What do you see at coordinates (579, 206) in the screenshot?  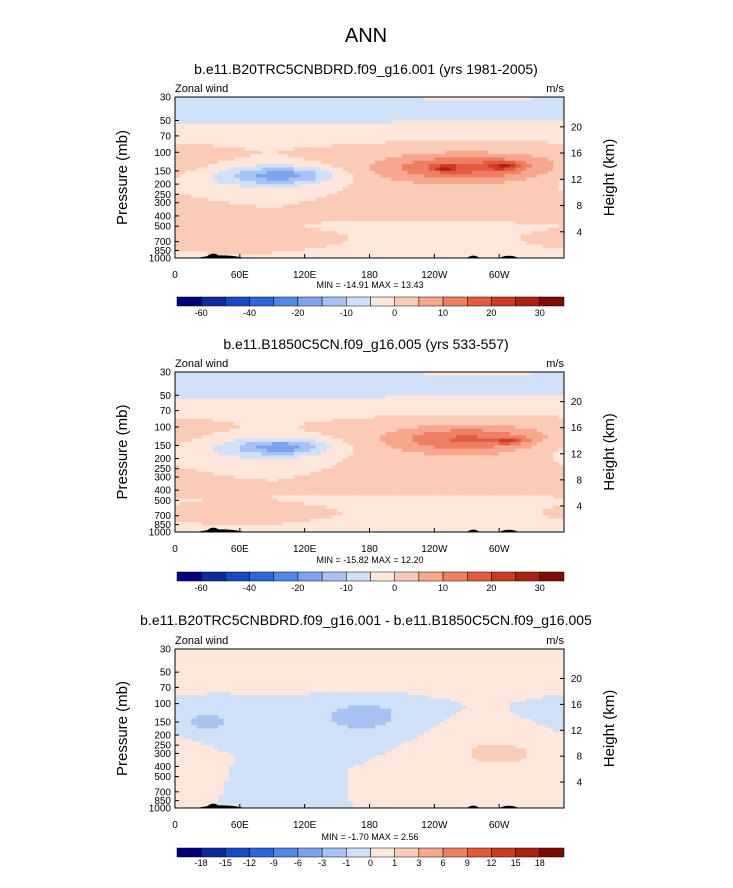 I see `y2-tick-label: 8` at bounding box center [579, 206].